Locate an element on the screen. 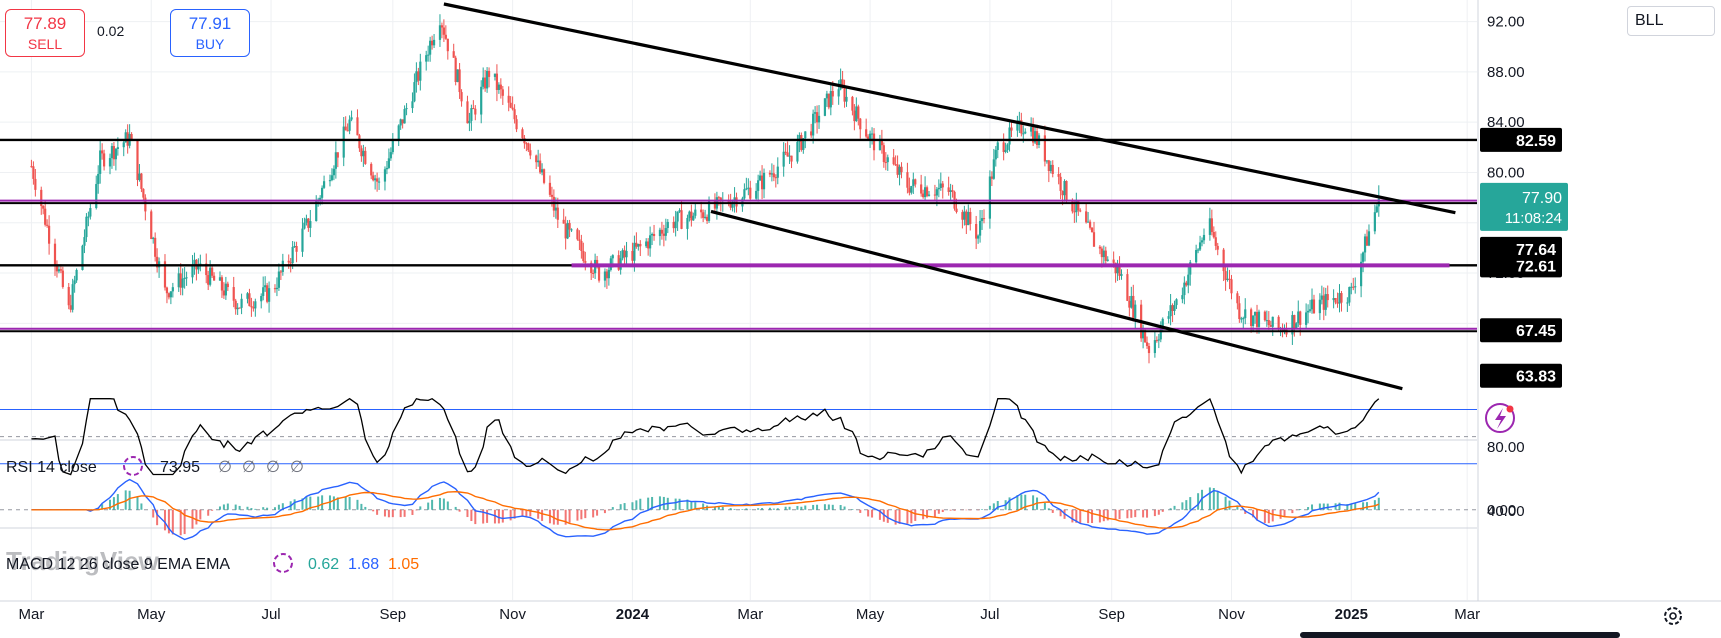 The width and height of the screenshot is (1721, 638). sell-button: 77.89 SELL is located at coordinates (45, 33).